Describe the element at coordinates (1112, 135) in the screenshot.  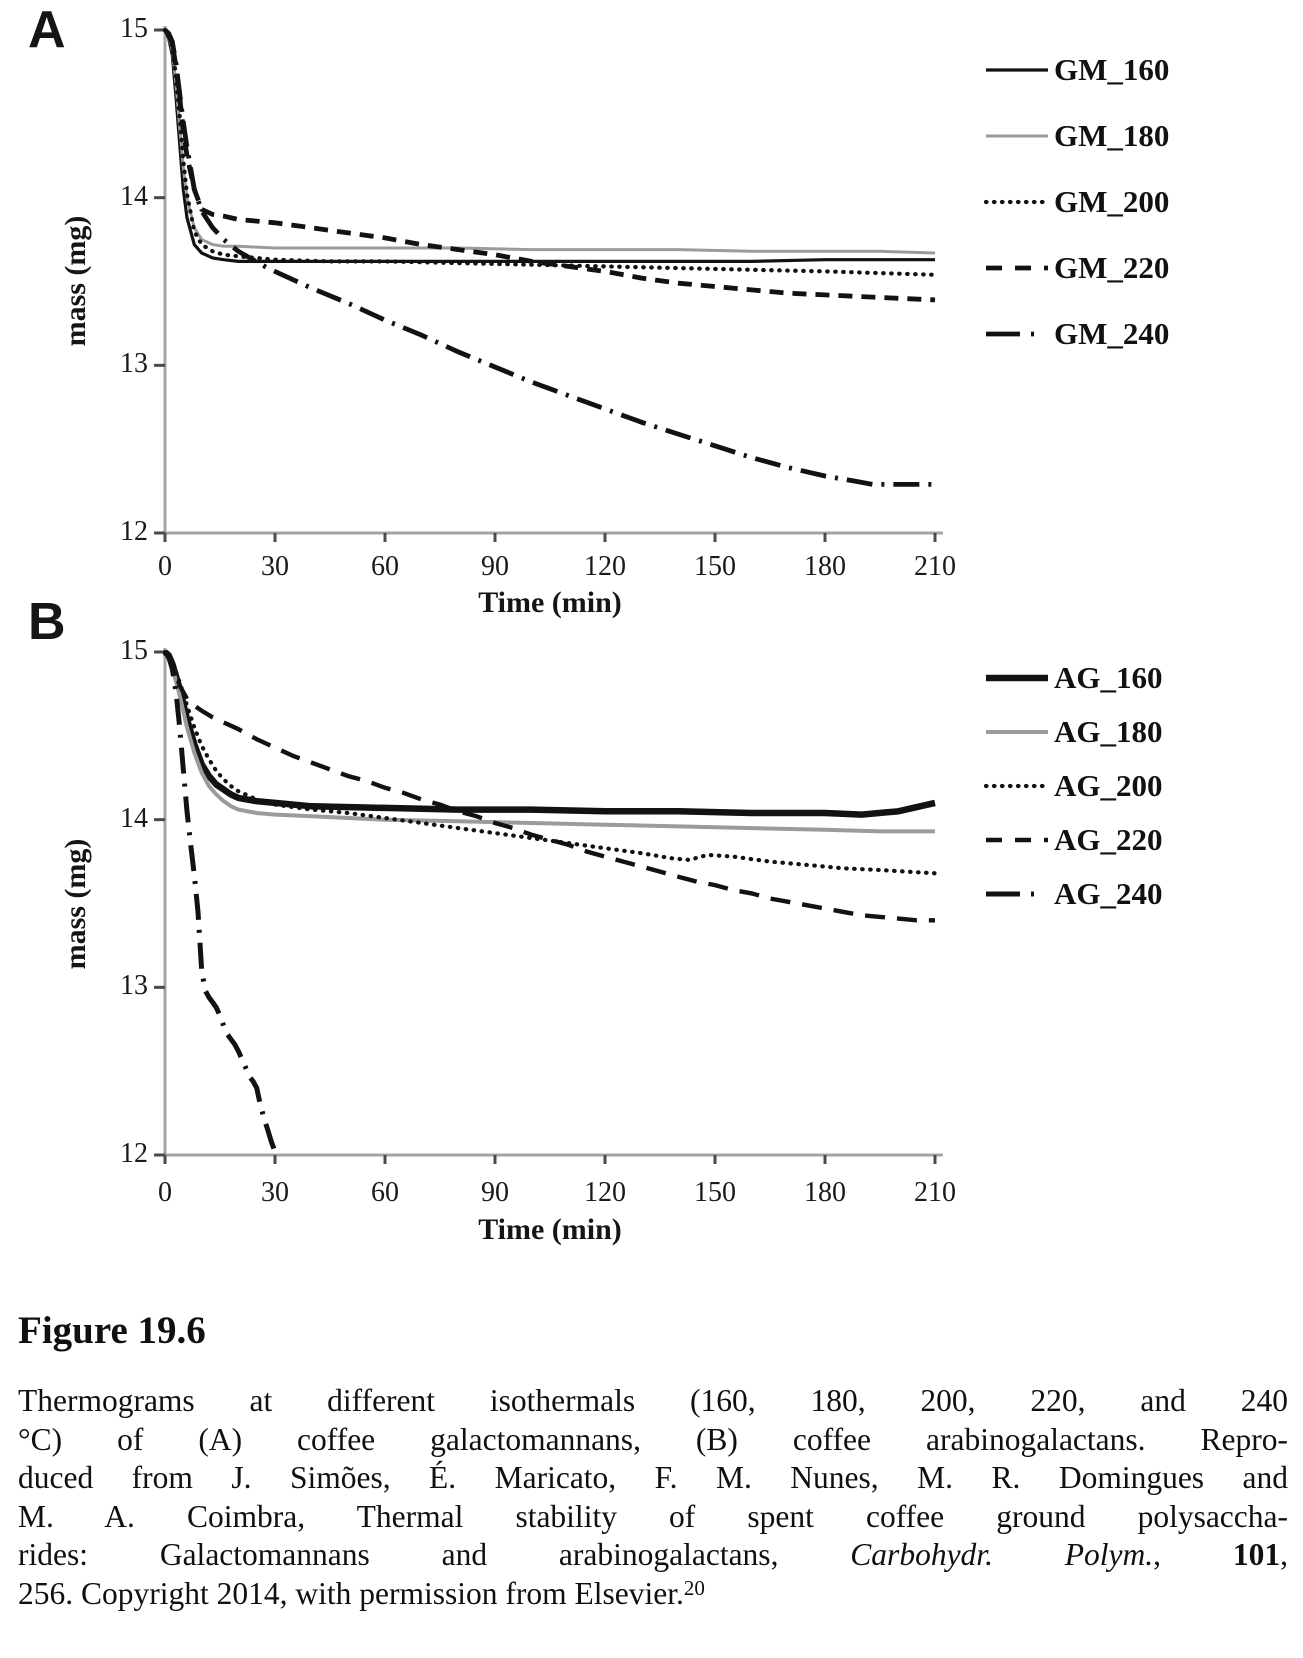
I see `legend-label: GM_180` at that location.